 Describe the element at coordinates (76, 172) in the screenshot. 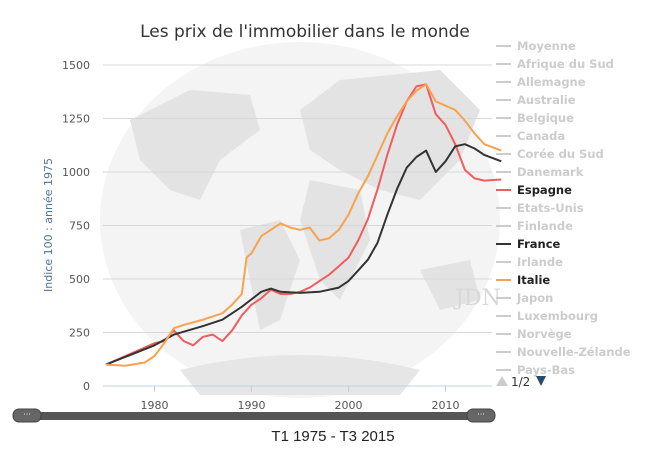

I see `y-tick-label: 1000` at that location.